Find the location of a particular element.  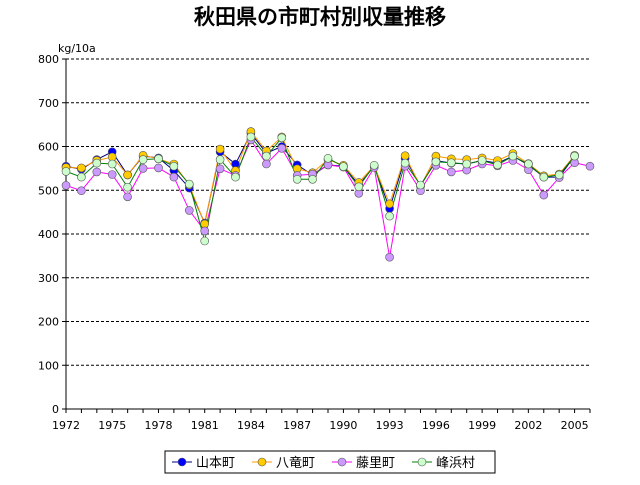

y-tick-label: 500 is located at coordinates (48, 190).